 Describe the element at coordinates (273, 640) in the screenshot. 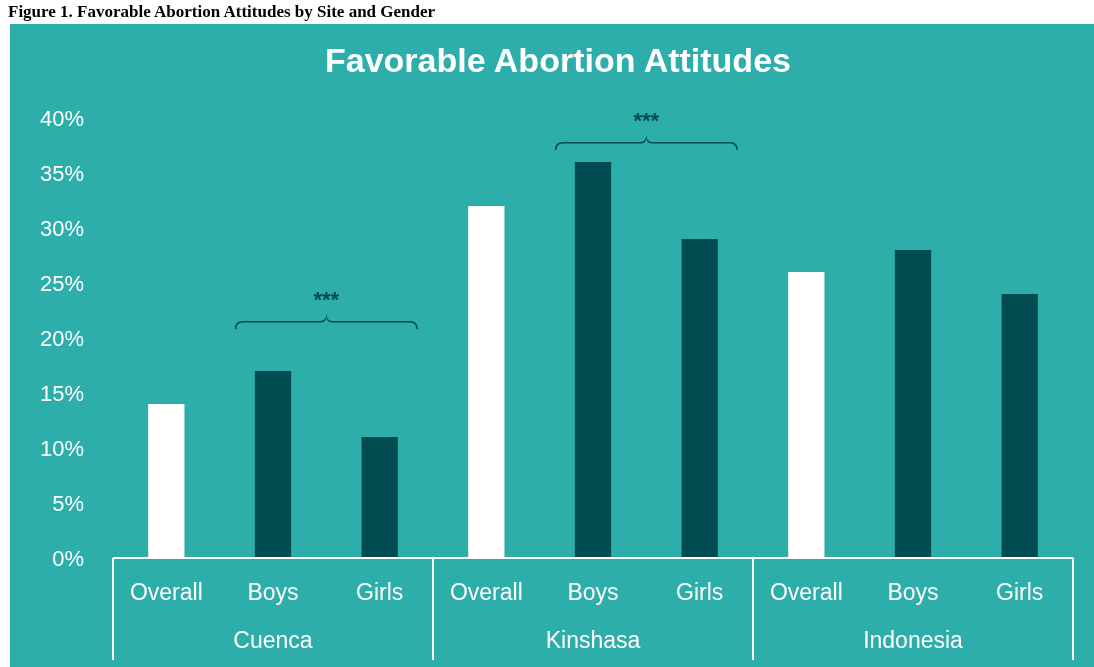

I see `text: Cuenca` at that location.